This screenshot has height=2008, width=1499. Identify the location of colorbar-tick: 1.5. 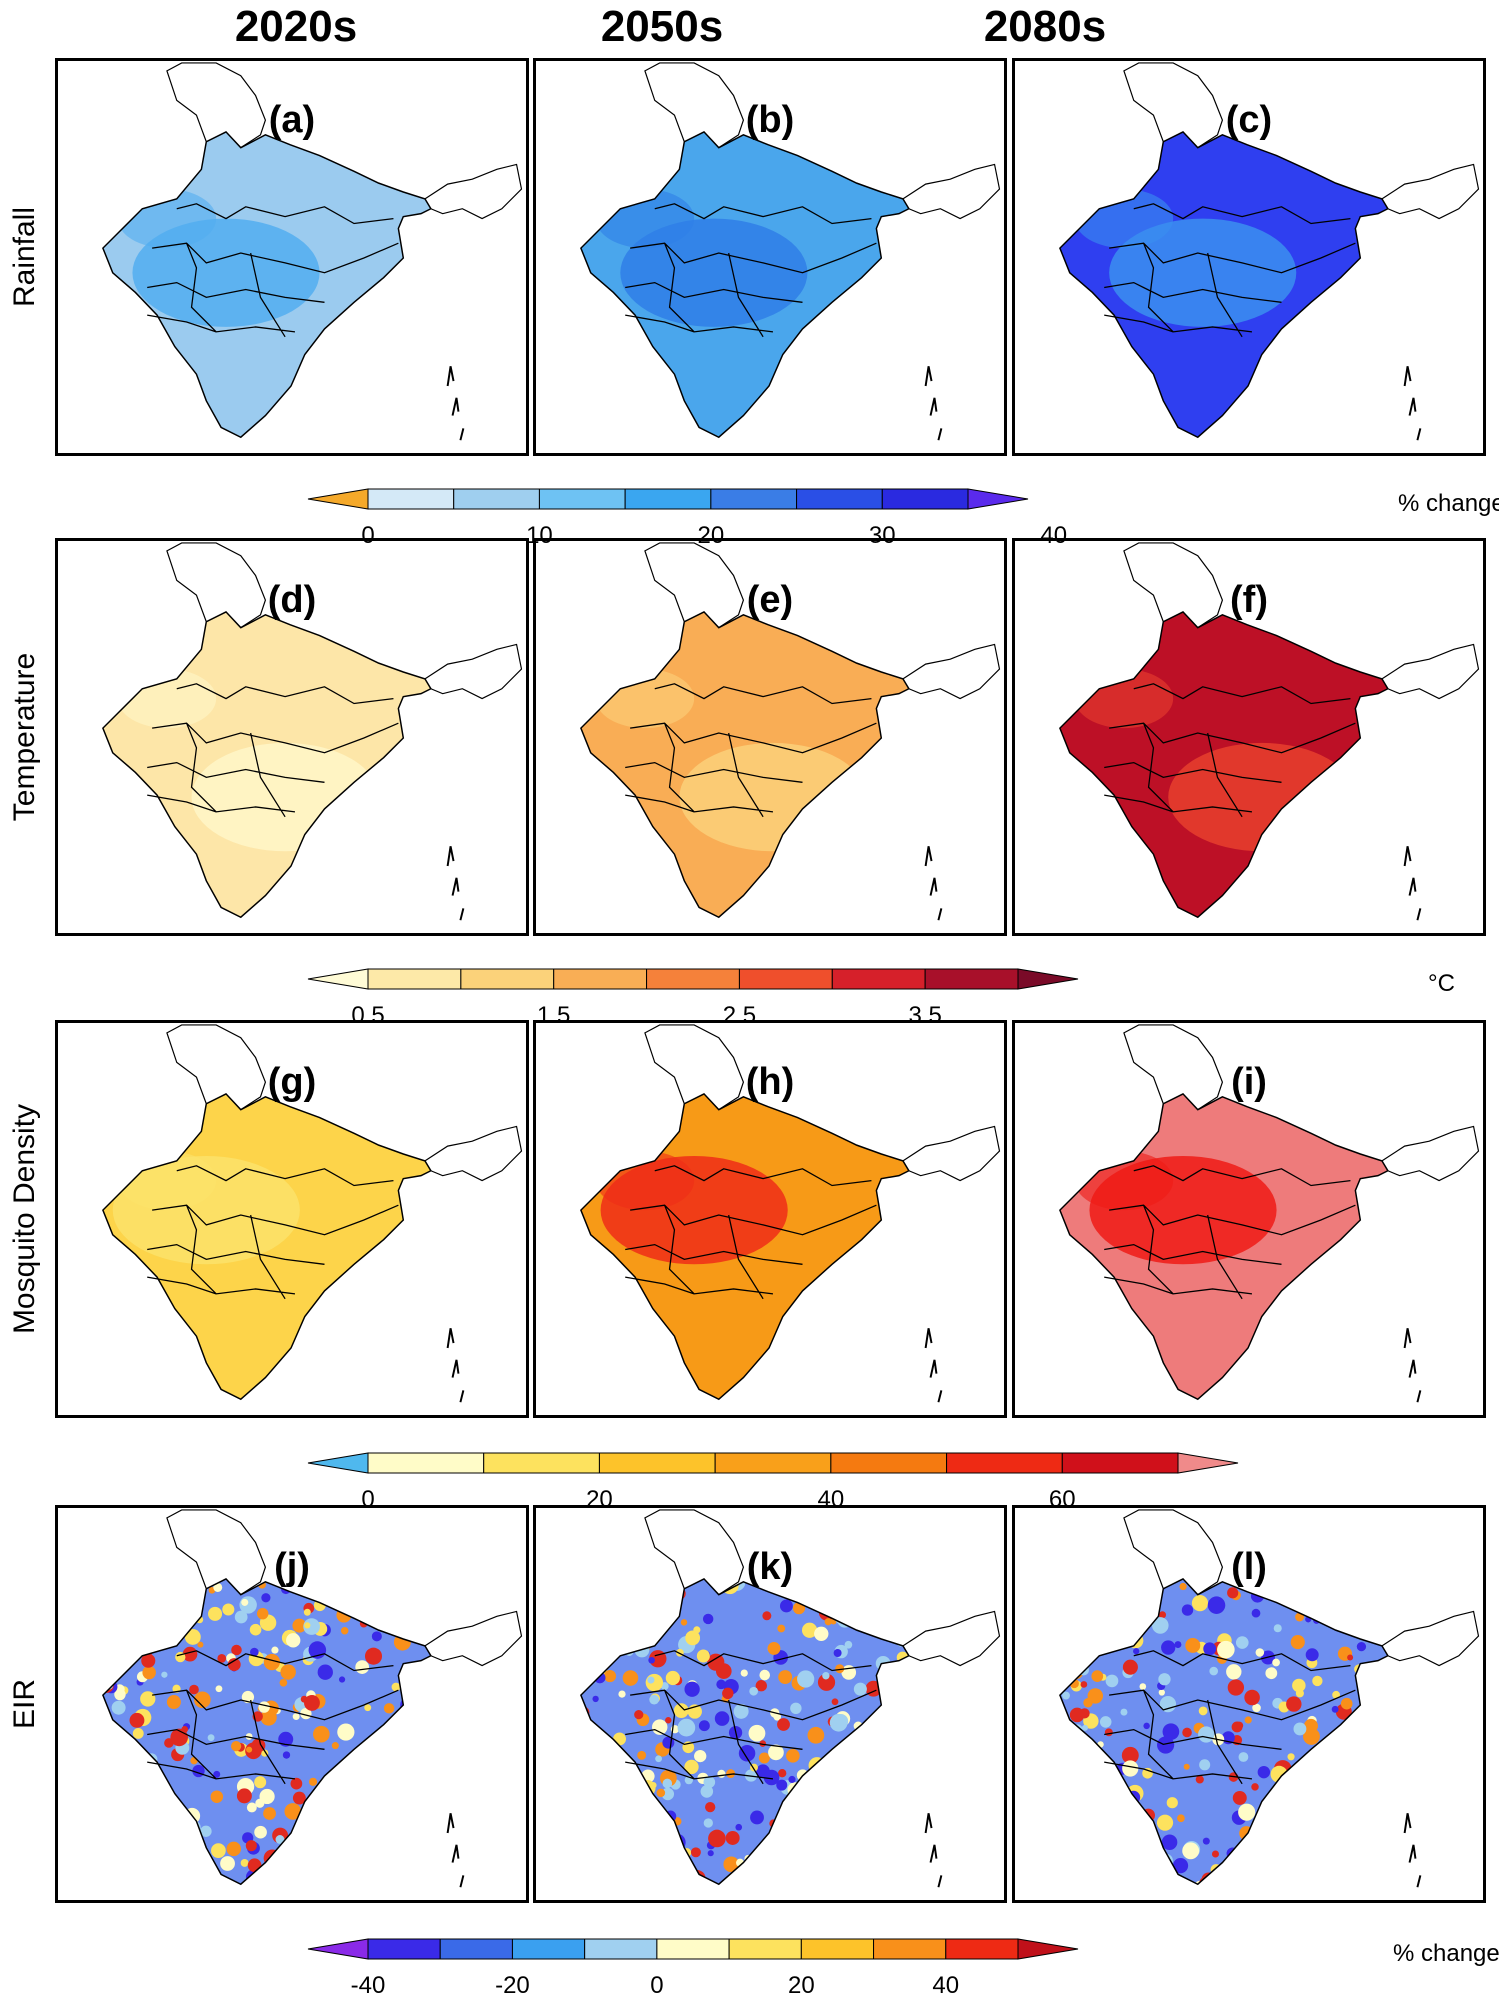
(554, 1015).